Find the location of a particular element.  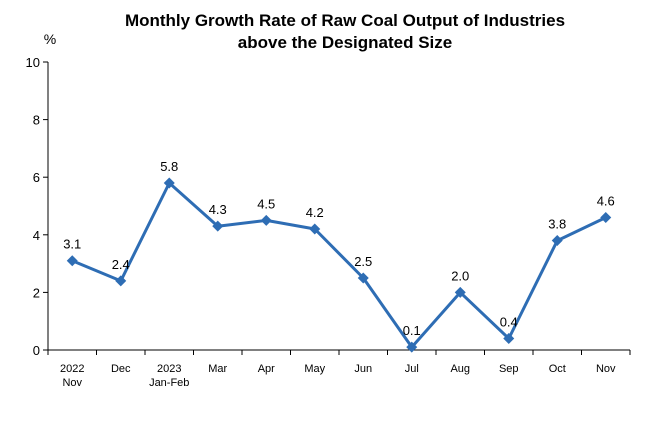

x-tick-label-line: Sep is located at coordinates (509, 369).